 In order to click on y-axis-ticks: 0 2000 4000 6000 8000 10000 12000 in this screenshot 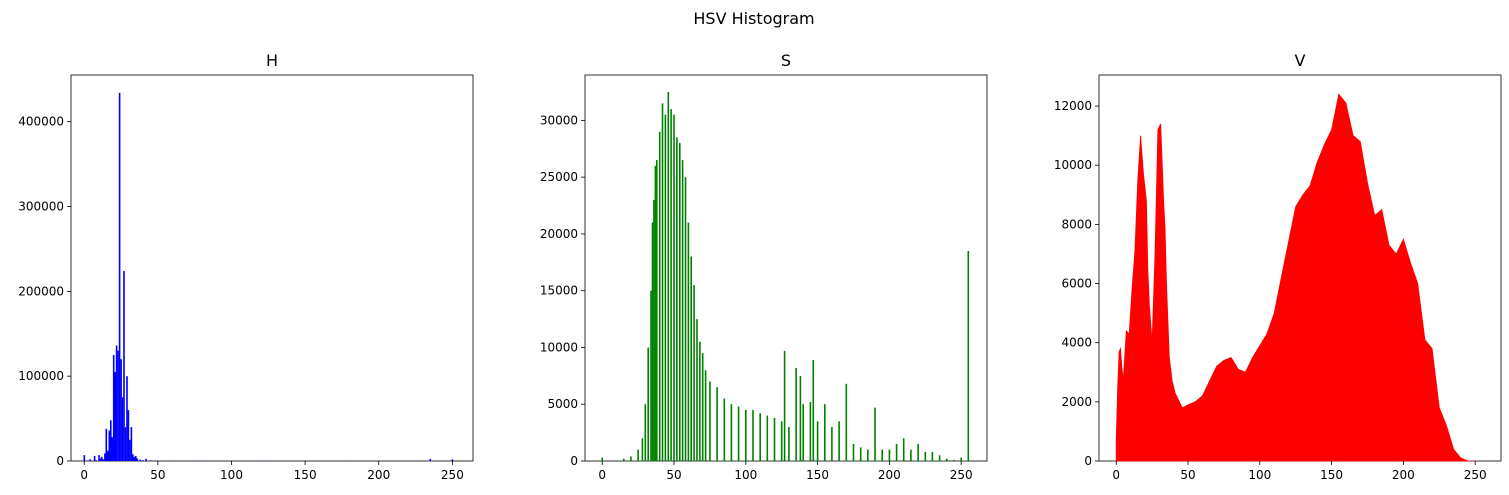, I will do `click(1076, 283)`.